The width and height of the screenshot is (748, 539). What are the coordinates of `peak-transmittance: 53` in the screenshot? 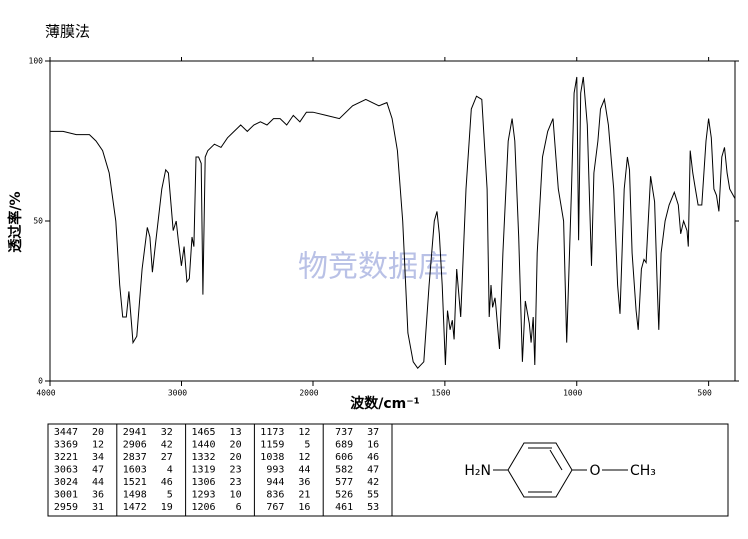 It's located at (373, 507).